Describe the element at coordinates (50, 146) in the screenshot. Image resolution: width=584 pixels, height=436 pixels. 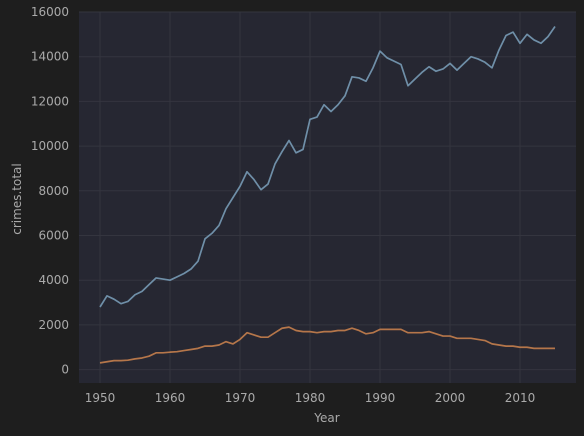
I see `y-tick-label: 10000` at that location.